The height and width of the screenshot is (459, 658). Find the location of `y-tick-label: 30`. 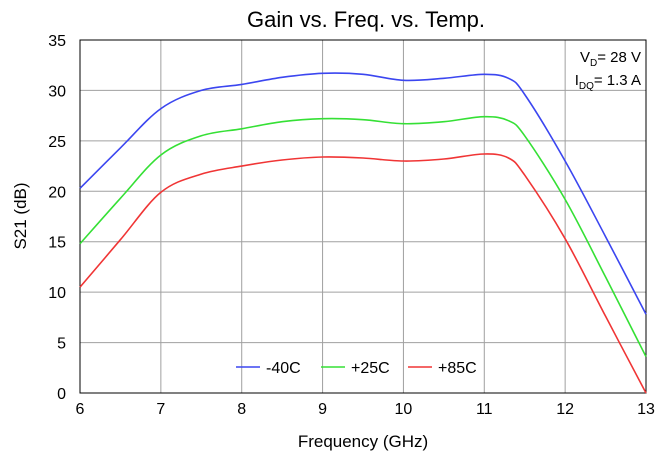

y-tick-label: 30 is located at coordinates (57, 91).